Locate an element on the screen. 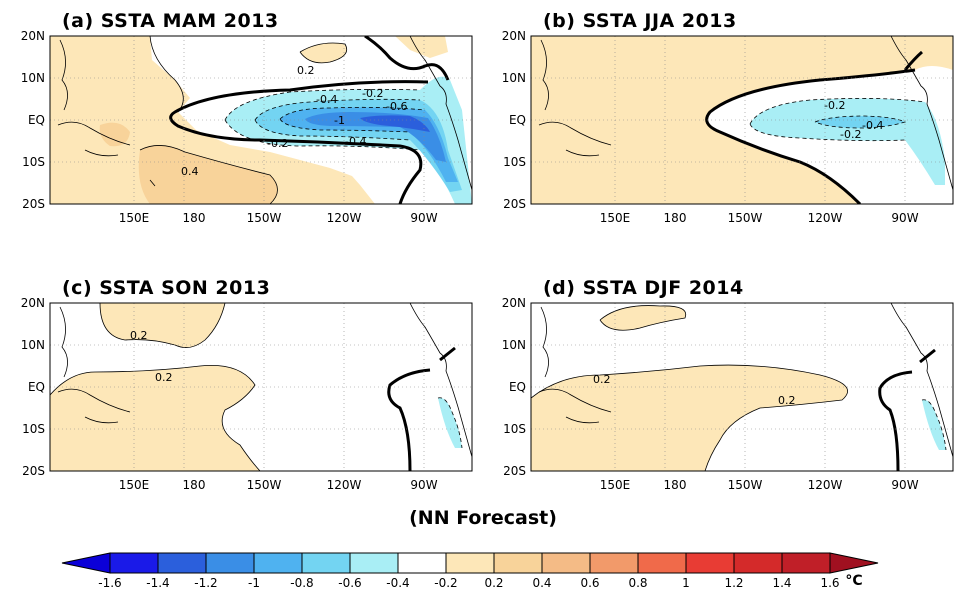 The image size is (967, 607). panel-c-contour-labels: 0.2 0.2 is located at coordinates (151, 356).